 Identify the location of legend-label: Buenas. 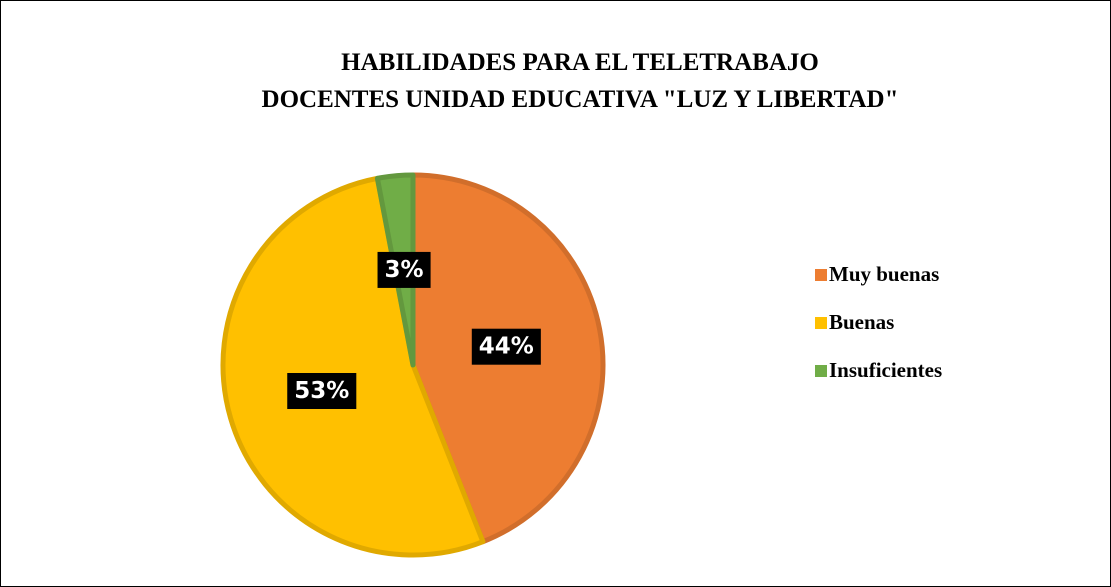
(861, 322).